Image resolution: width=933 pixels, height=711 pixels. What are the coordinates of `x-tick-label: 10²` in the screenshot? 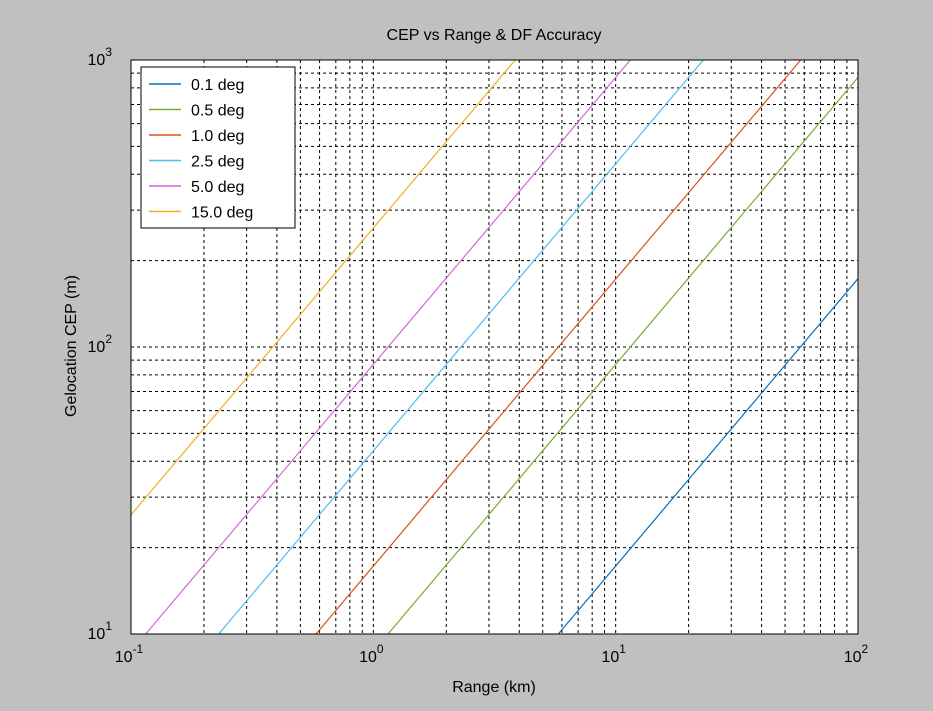 It's located at (856, 654).